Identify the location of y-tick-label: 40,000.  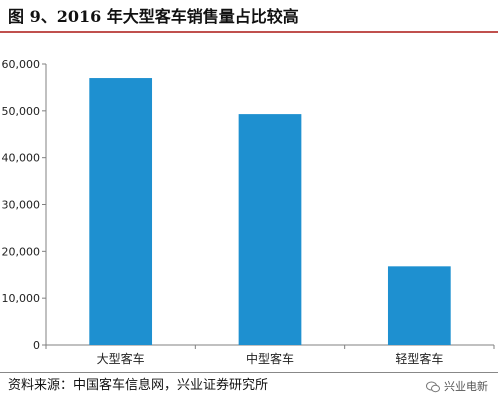
(21, 158).